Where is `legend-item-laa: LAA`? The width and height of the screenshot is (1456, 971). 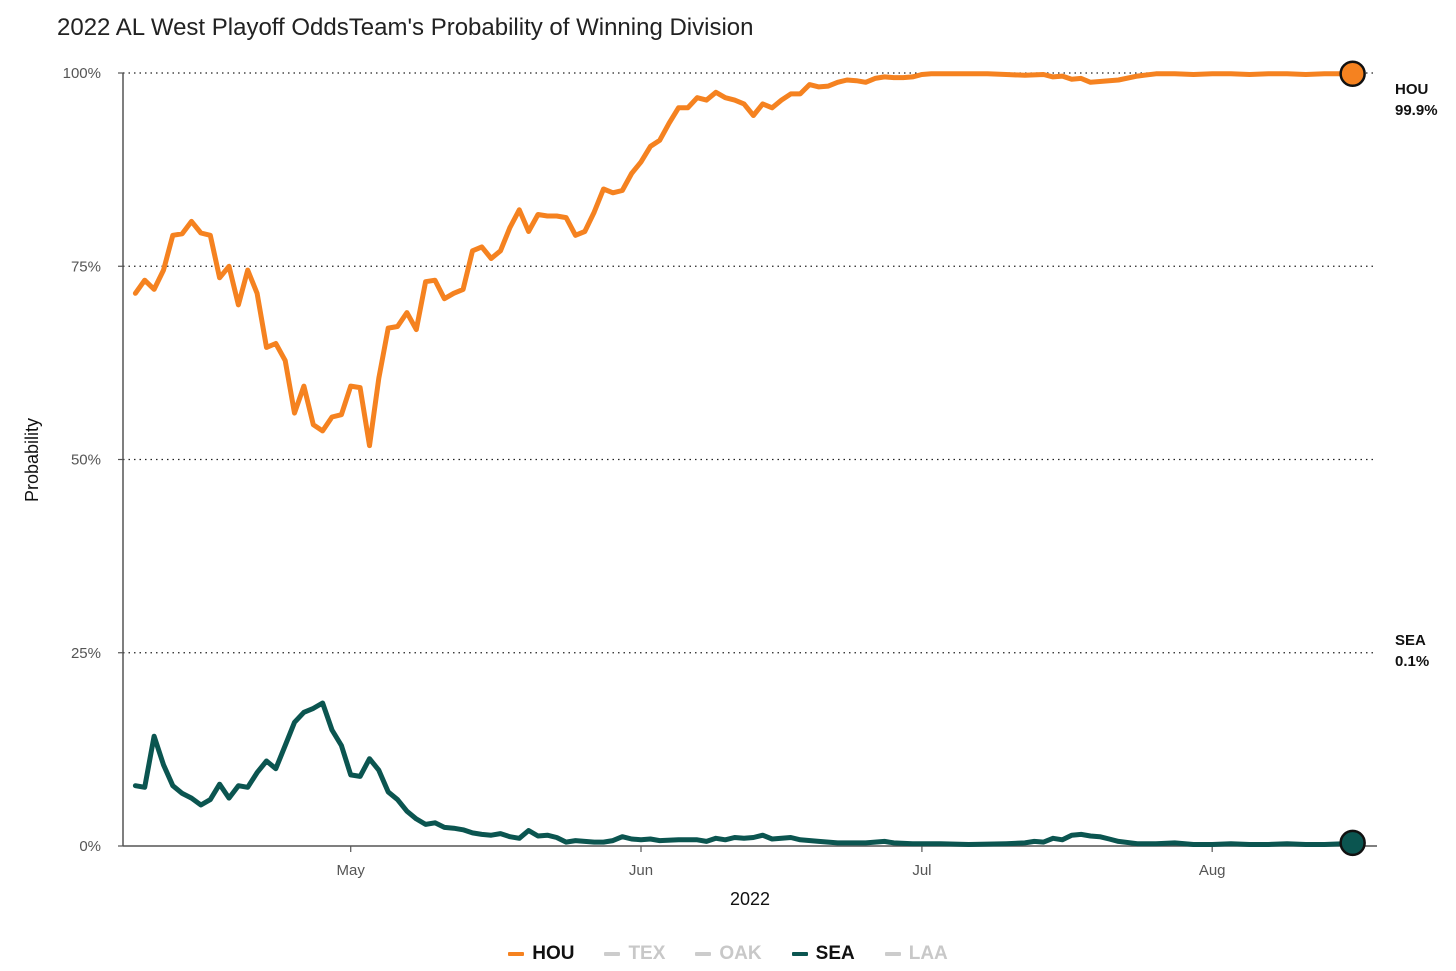 legend-item-laa: LAA is located at coordinates (916, 954).